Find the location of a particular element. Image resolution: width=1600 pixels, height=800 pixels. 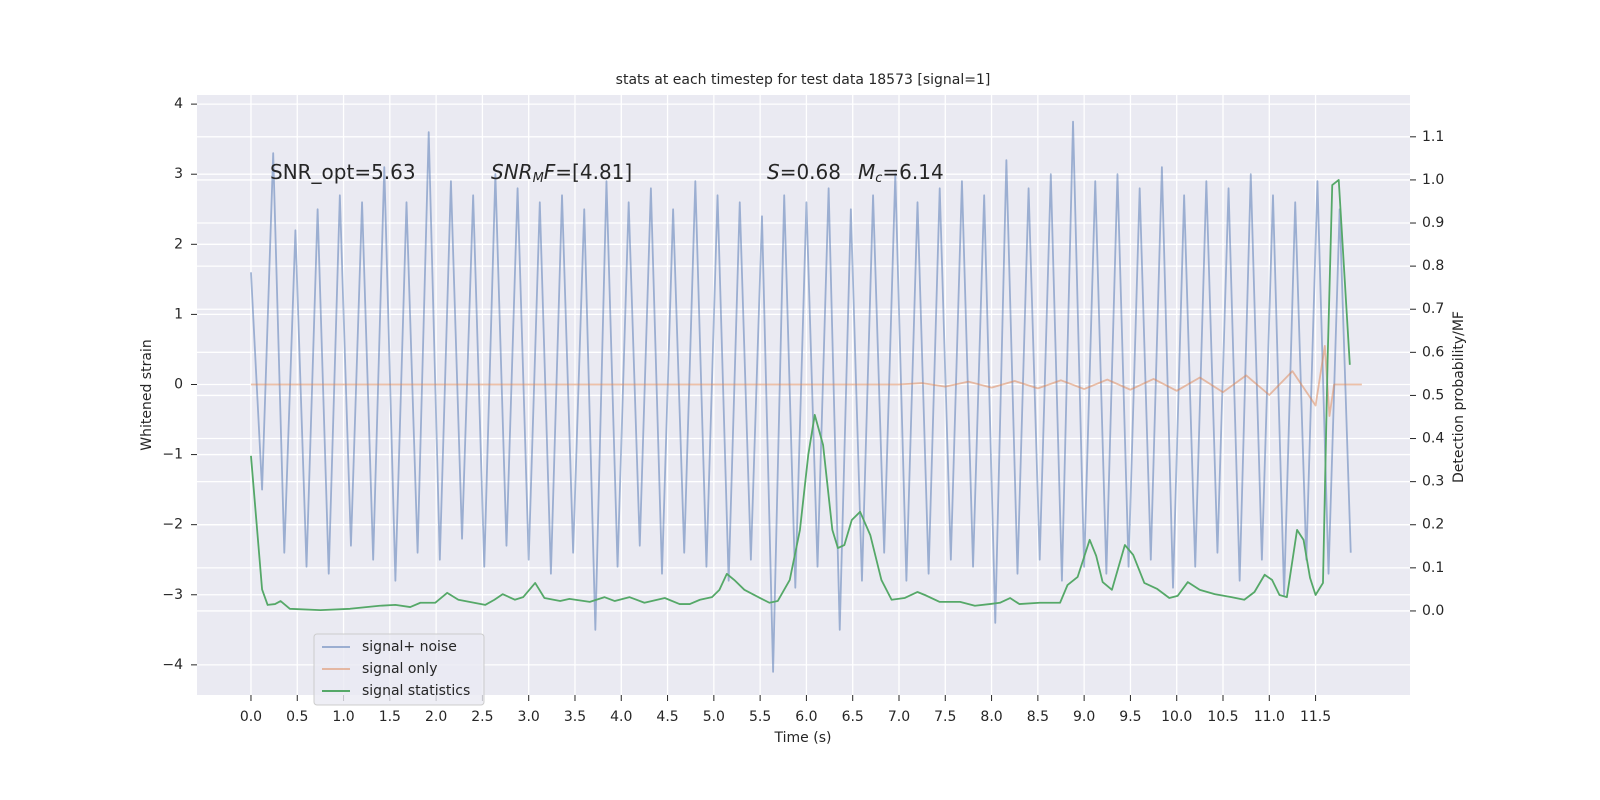

x-tick-label: 4.5 is located at coordinates (667, 717).